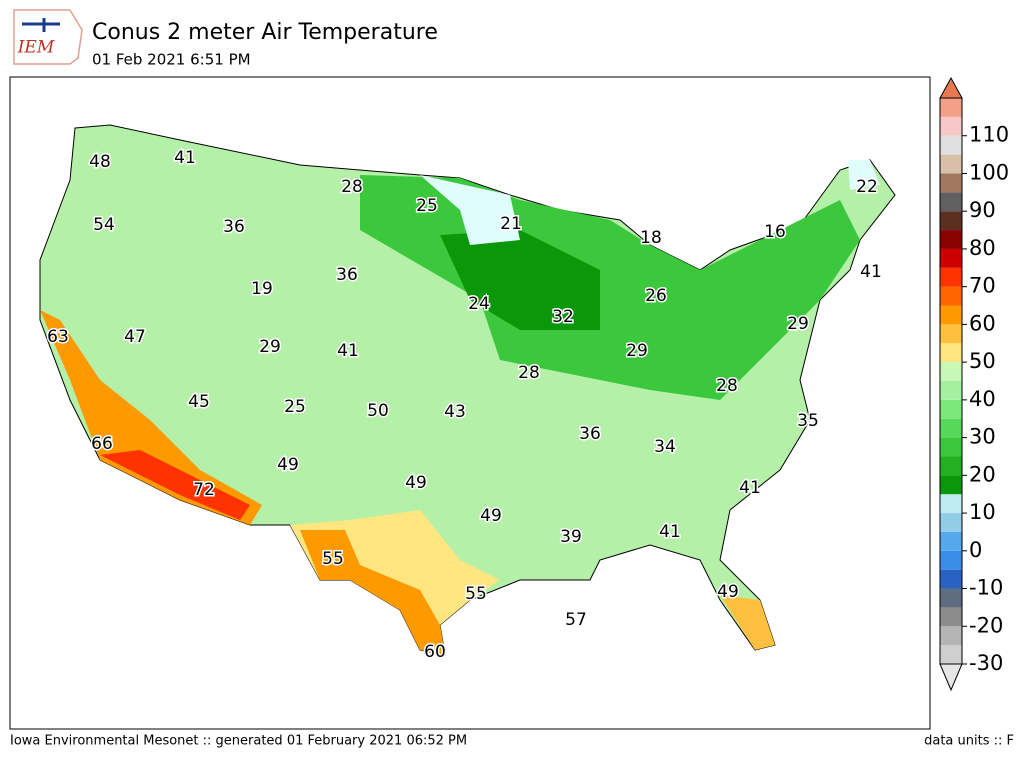 The width and height of the screenshot is (1024, 772). I want to click on logo-text: IEM, so click(36, 48).